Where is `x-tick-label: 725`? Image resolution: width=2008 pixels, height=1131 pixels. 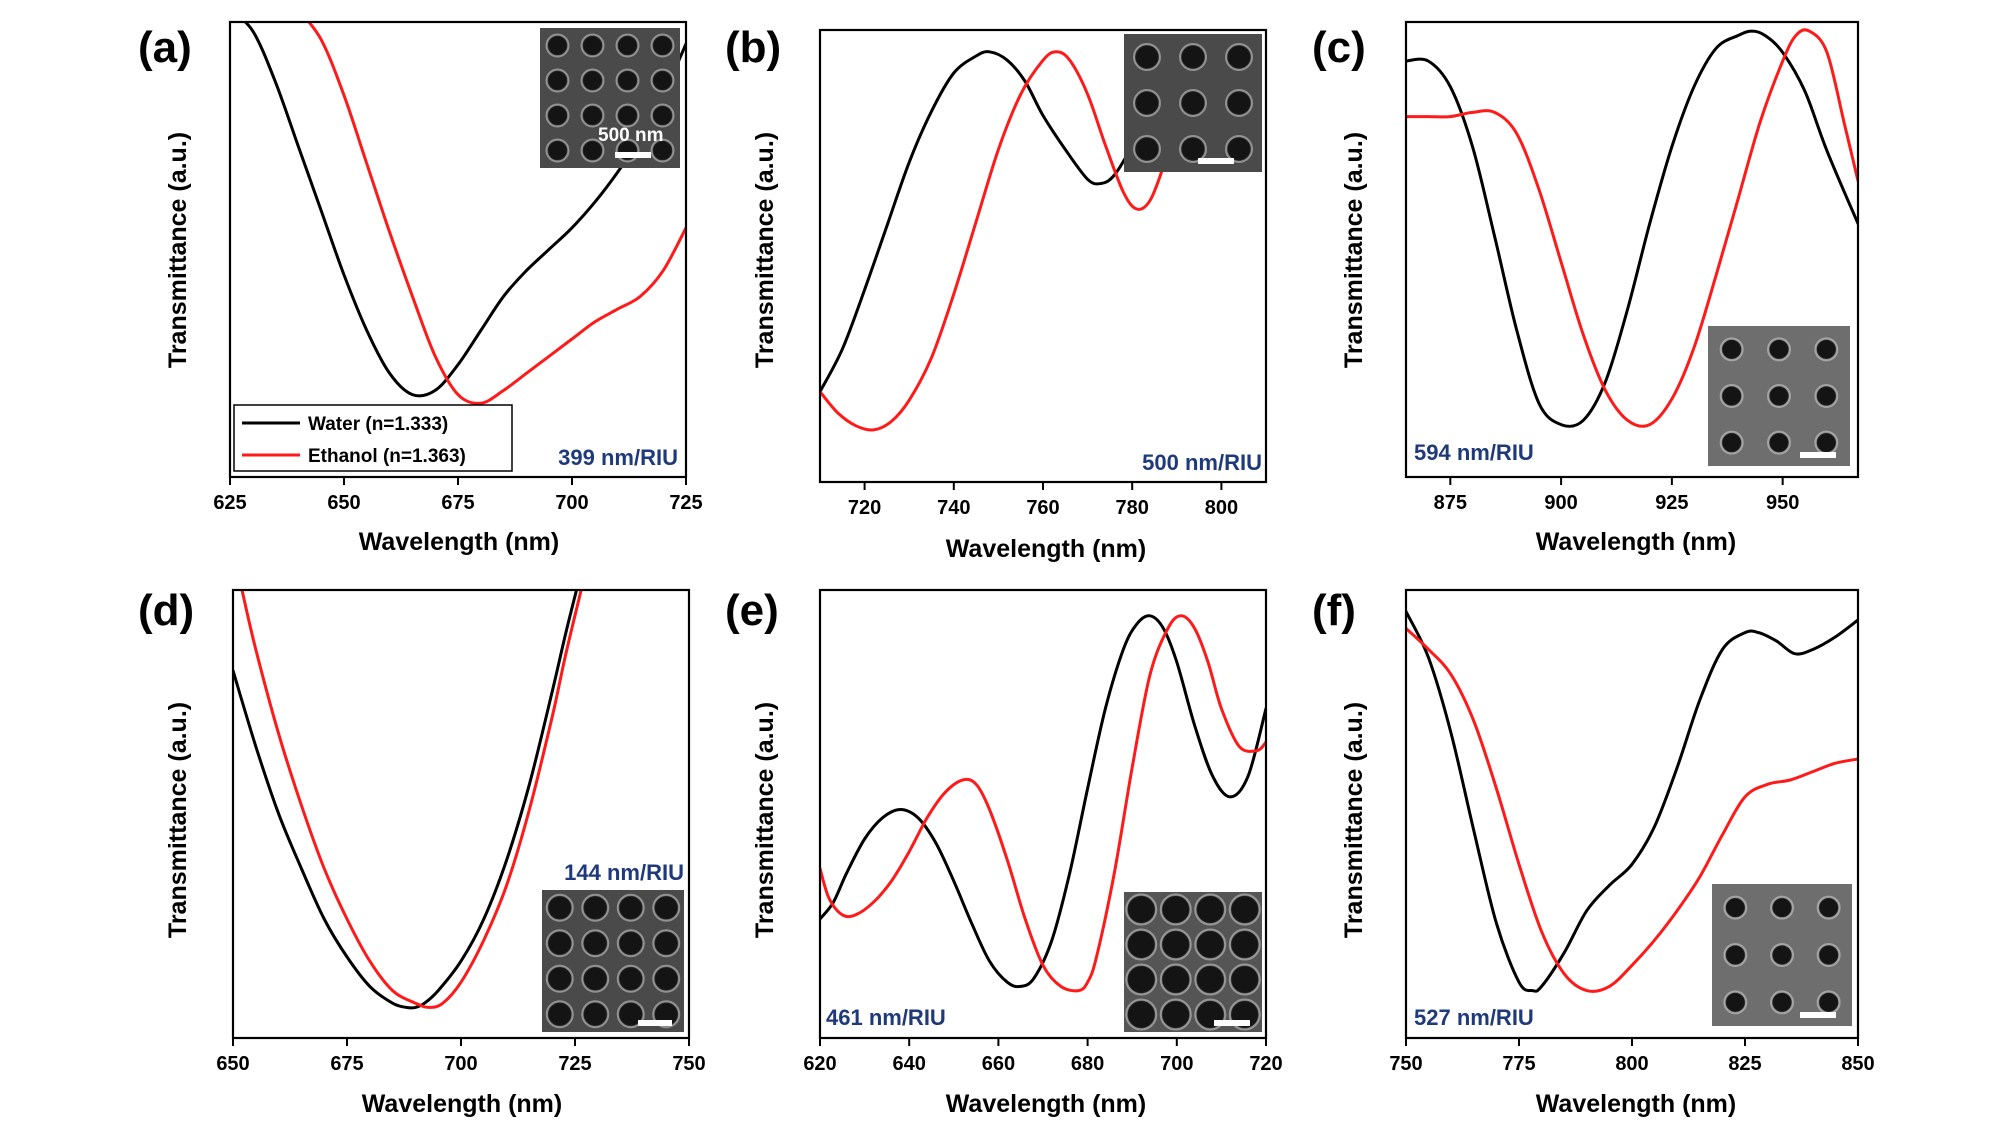
x-tick-label: 725 is located at coordinates (574, 1064).